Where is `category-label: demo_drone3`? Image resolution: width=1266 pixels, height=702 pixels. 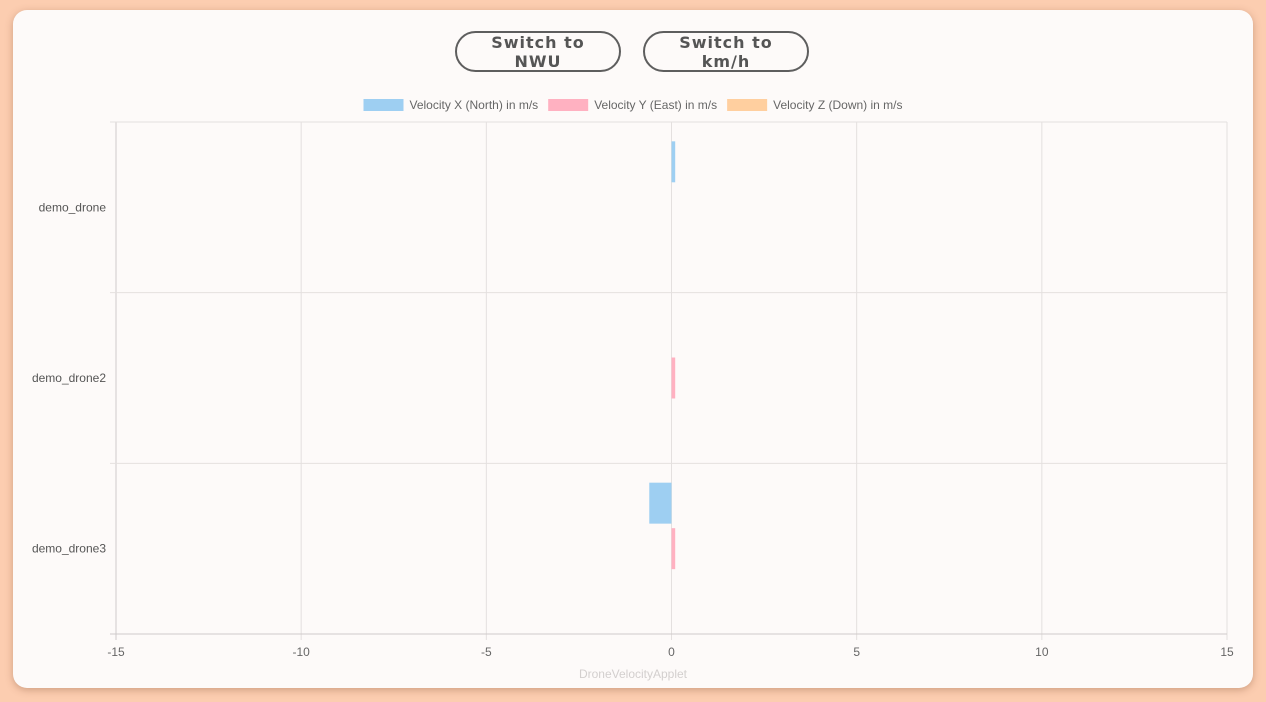 category-label: demo_drone3 is located at coordinates (69, 549).